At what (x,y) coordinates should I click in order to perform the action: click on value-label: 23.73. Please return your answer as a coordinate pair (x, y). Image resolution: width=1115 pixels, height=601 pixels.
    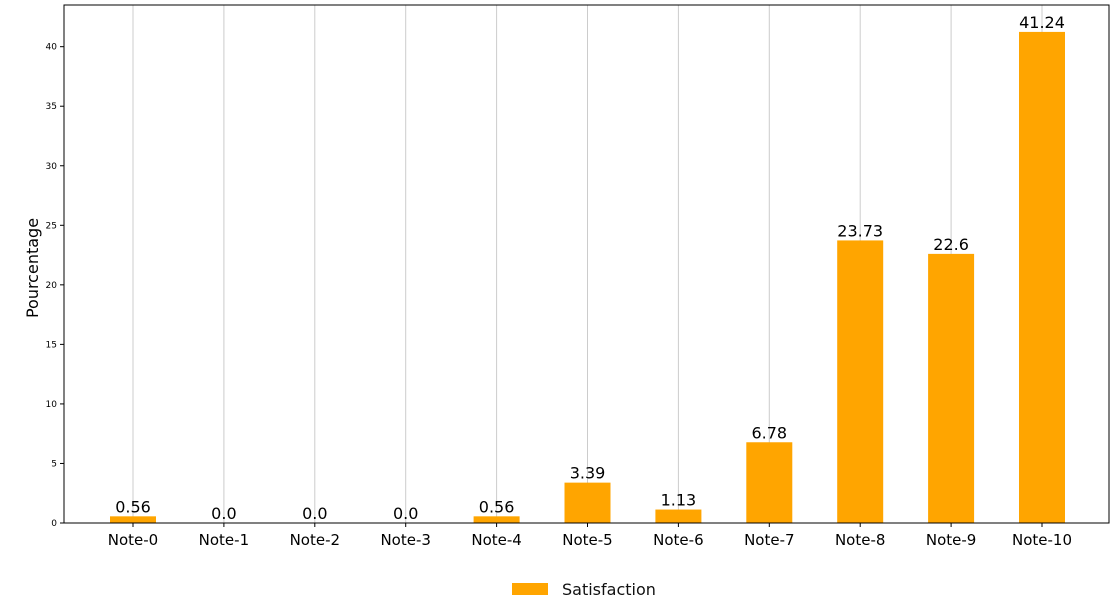
    Looking at the image, I should click on (860, 230).